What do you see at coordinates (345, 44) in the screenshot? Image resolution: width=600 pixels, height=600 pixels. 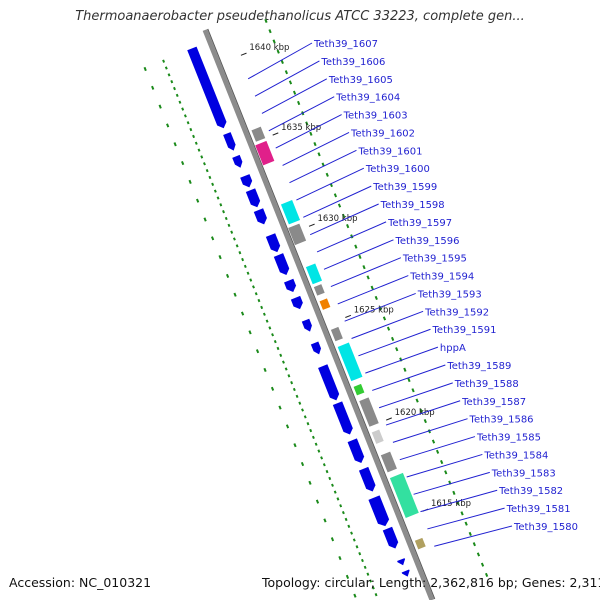 I see `gene-label: Teth39_1607` at bounding box center [345, 44].